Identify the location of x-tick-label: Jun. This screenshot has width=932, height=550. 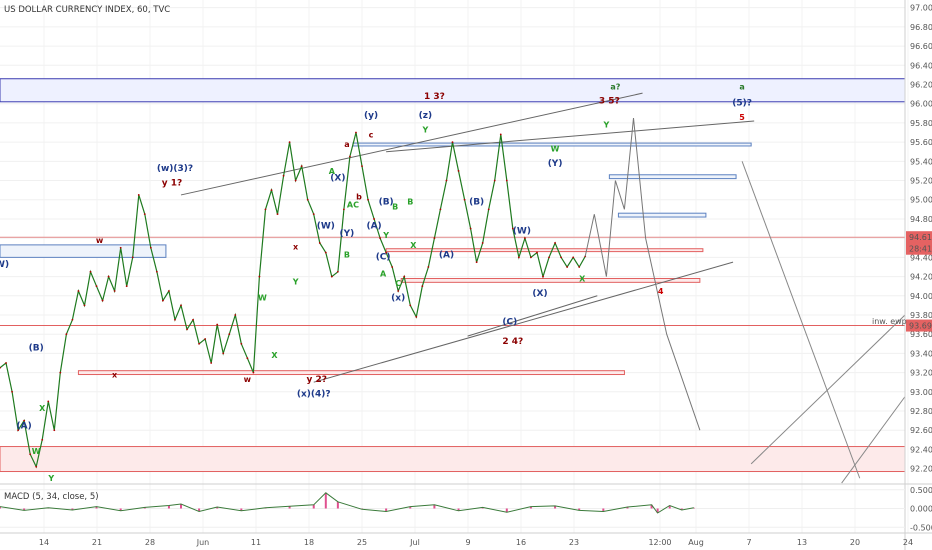
(203, 542).